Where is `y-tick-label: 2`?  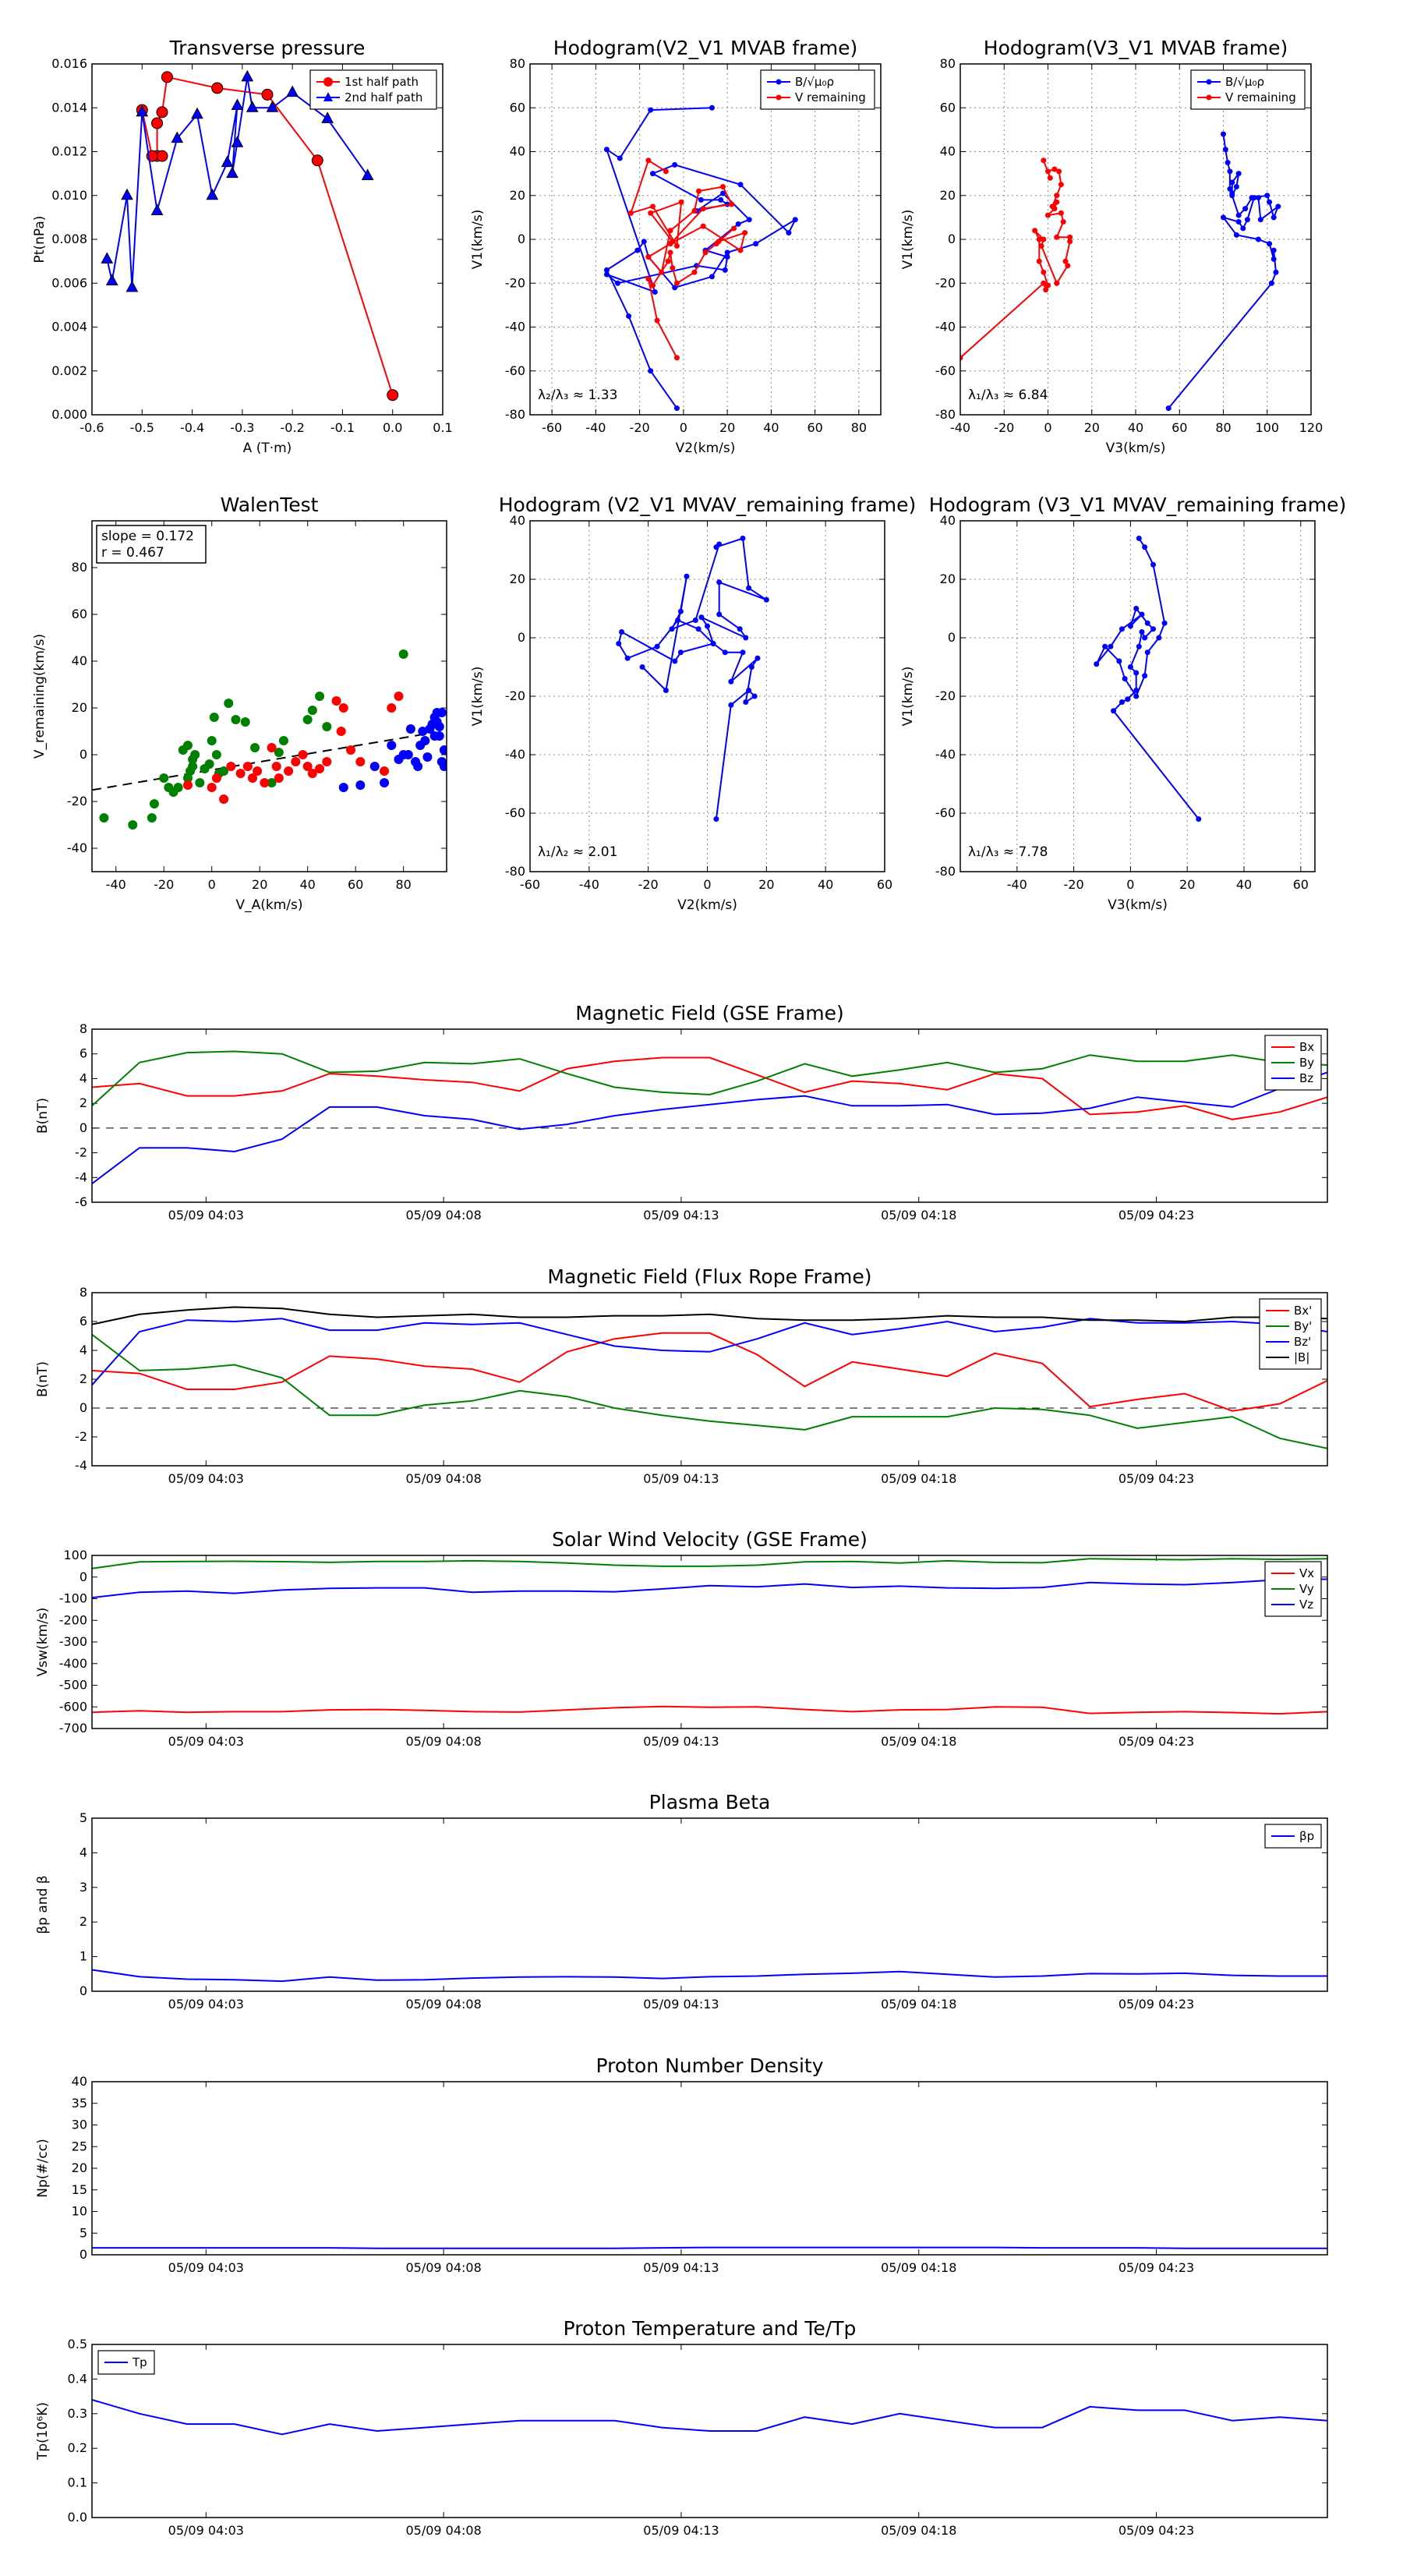
y-tick-label: 2 is located at coordinates (83, 1102).